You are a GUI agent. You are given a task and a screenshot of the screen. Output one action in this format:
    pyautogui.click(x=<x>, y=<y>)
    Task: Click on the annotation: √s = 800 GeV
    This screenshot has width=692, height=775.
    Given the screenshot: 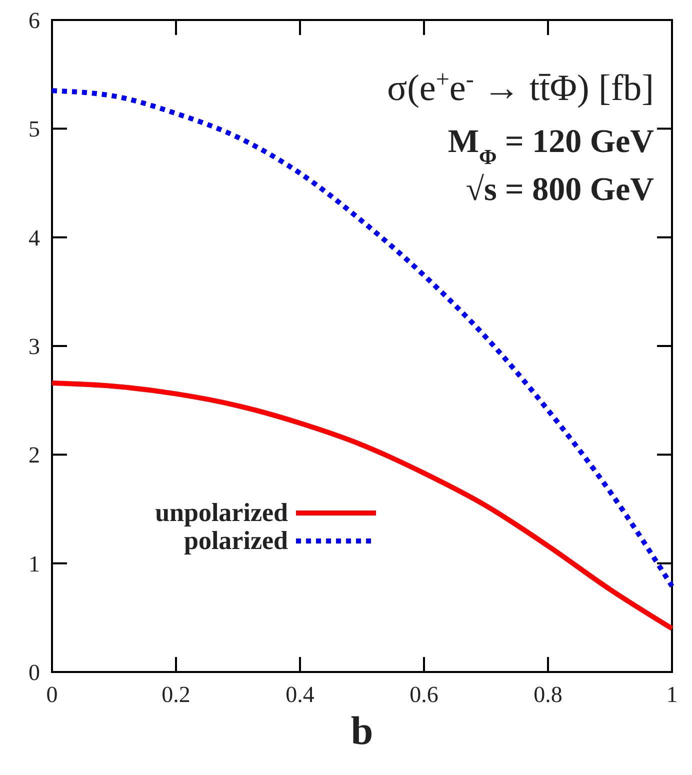 What is the action you would take?
    pyautogui.click(x=560, y=190)
    